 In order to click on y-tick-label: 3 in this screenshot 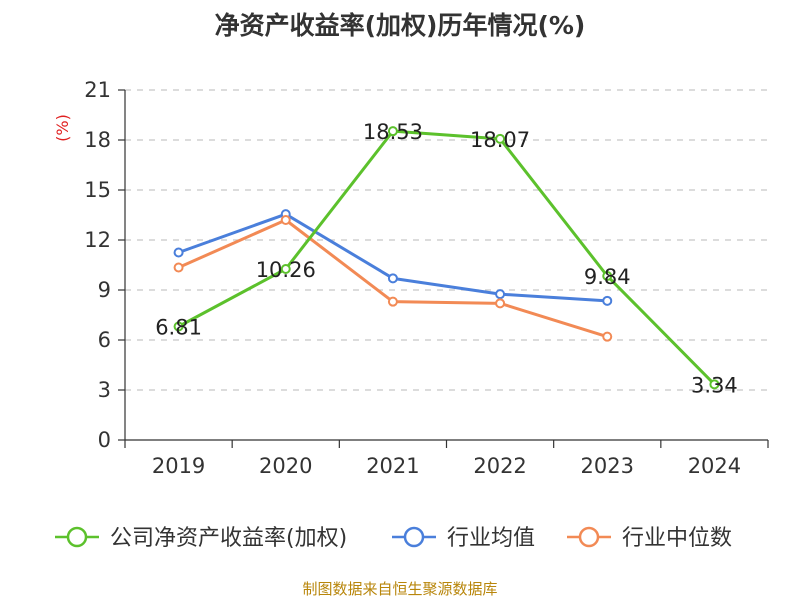, I will do `click(104, 390)`.